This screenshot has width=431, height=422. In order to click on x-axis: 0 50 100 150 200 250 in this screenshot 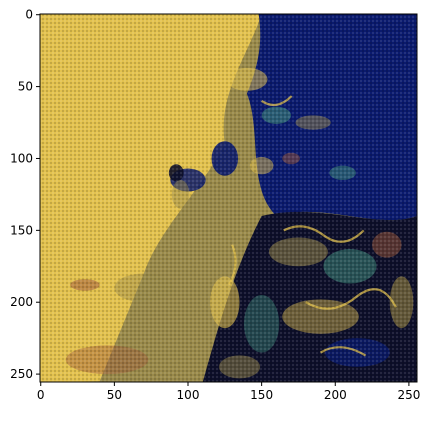, I will do `click(228, 392)`.